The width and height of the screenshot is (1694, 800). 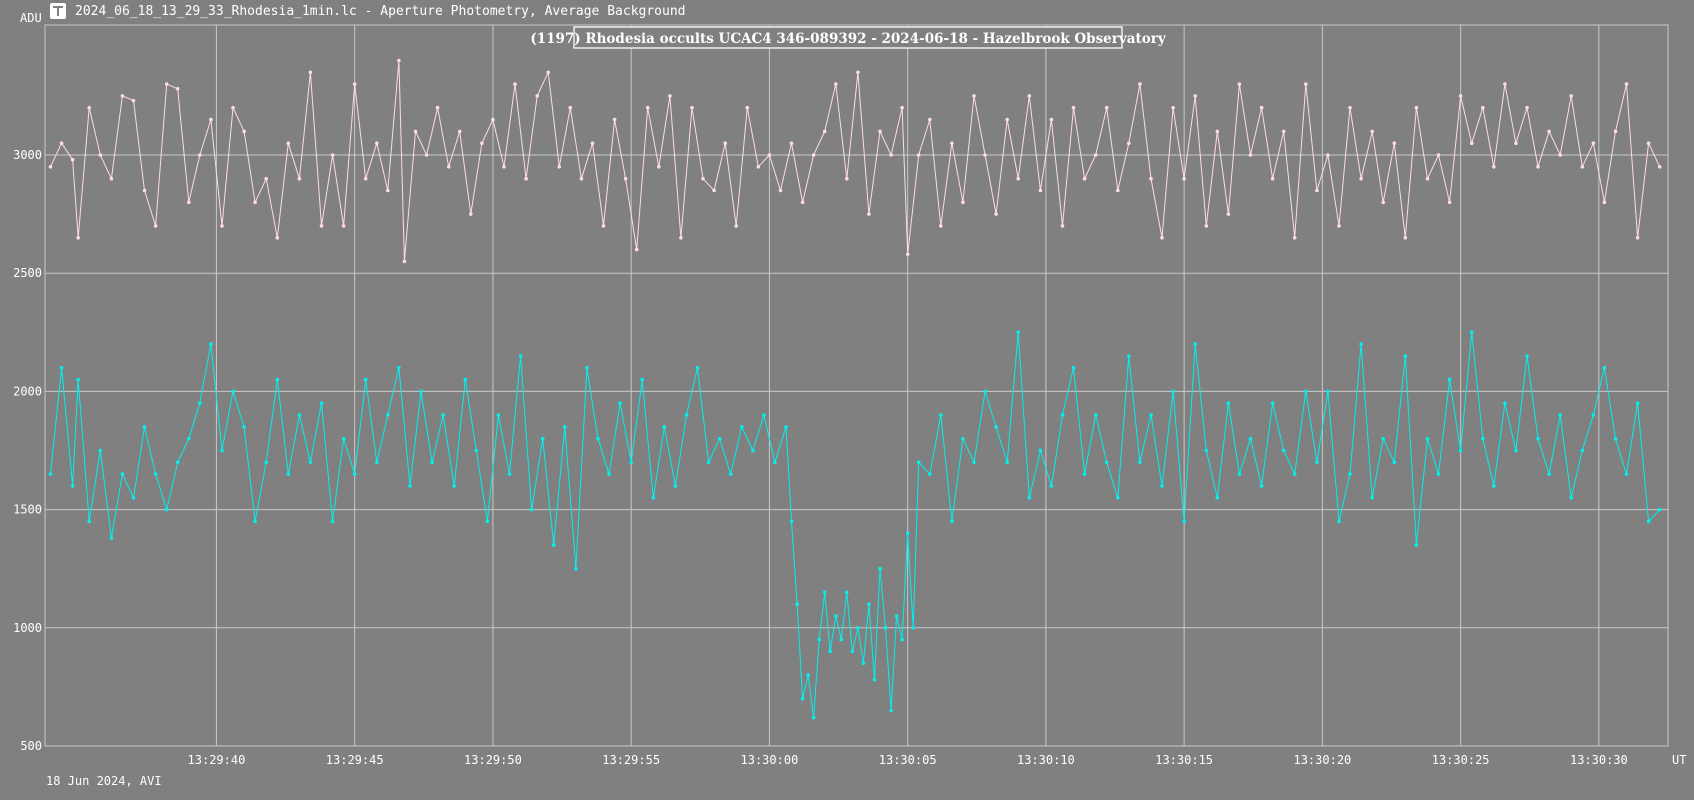 What do you see at coordinates (27, 510) in the screenshot?
I see `y-tick-label: 1500` at bounding box center [27, 510].